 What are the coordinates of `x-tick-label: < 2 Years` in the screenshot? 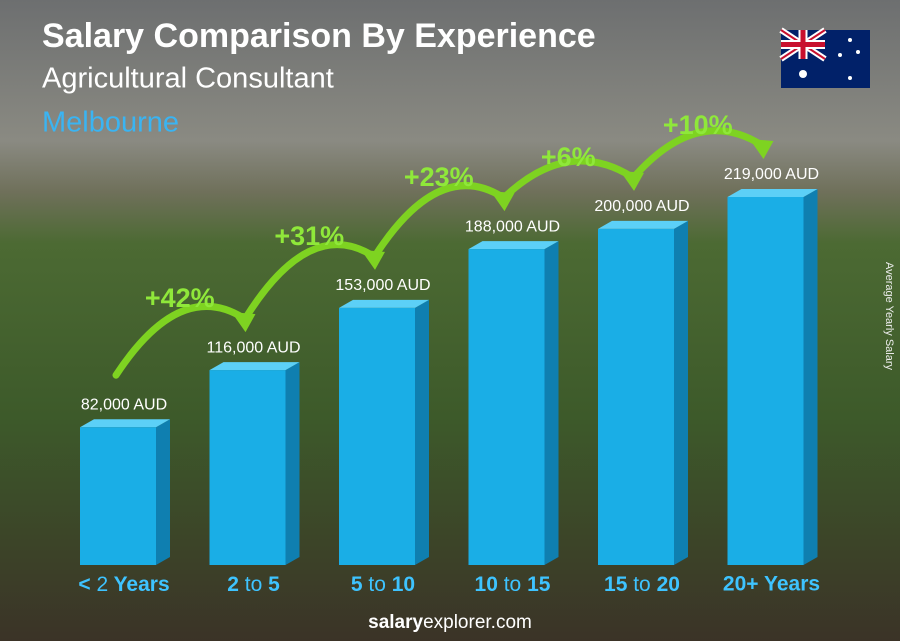 It's located at (123, 584).